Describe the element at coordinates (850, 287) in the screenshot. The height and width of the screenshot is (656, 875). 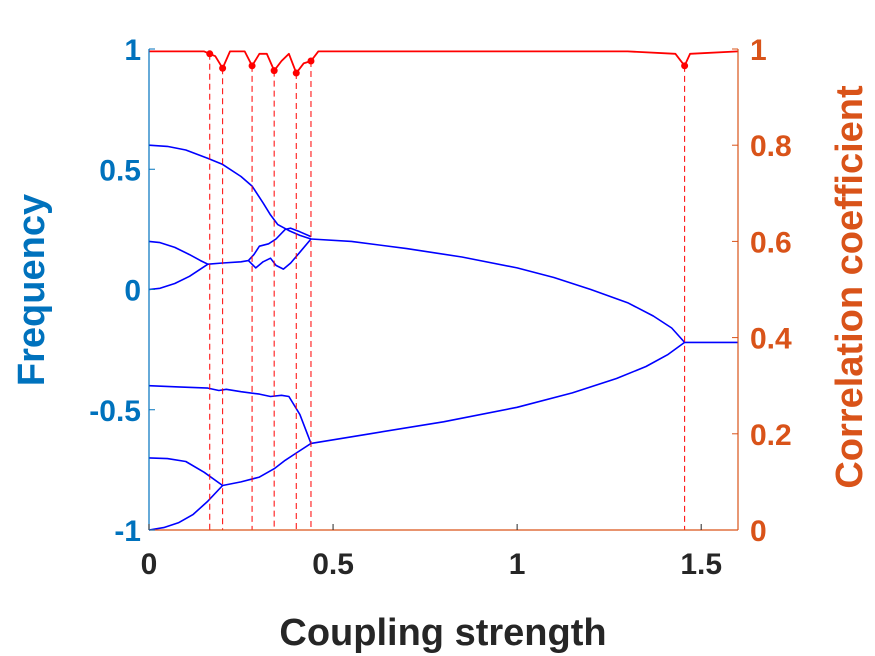
I see `right-y-axis-title: Correlation coefficient` at that location.